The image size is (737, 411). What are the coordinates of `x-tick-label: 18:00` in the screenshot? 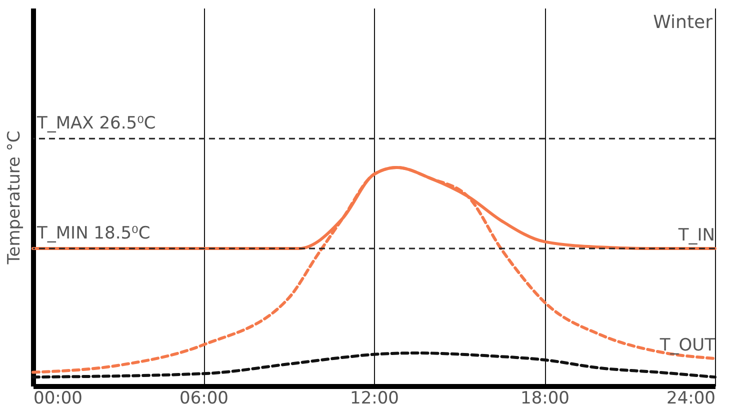 It's located at (545, 398).